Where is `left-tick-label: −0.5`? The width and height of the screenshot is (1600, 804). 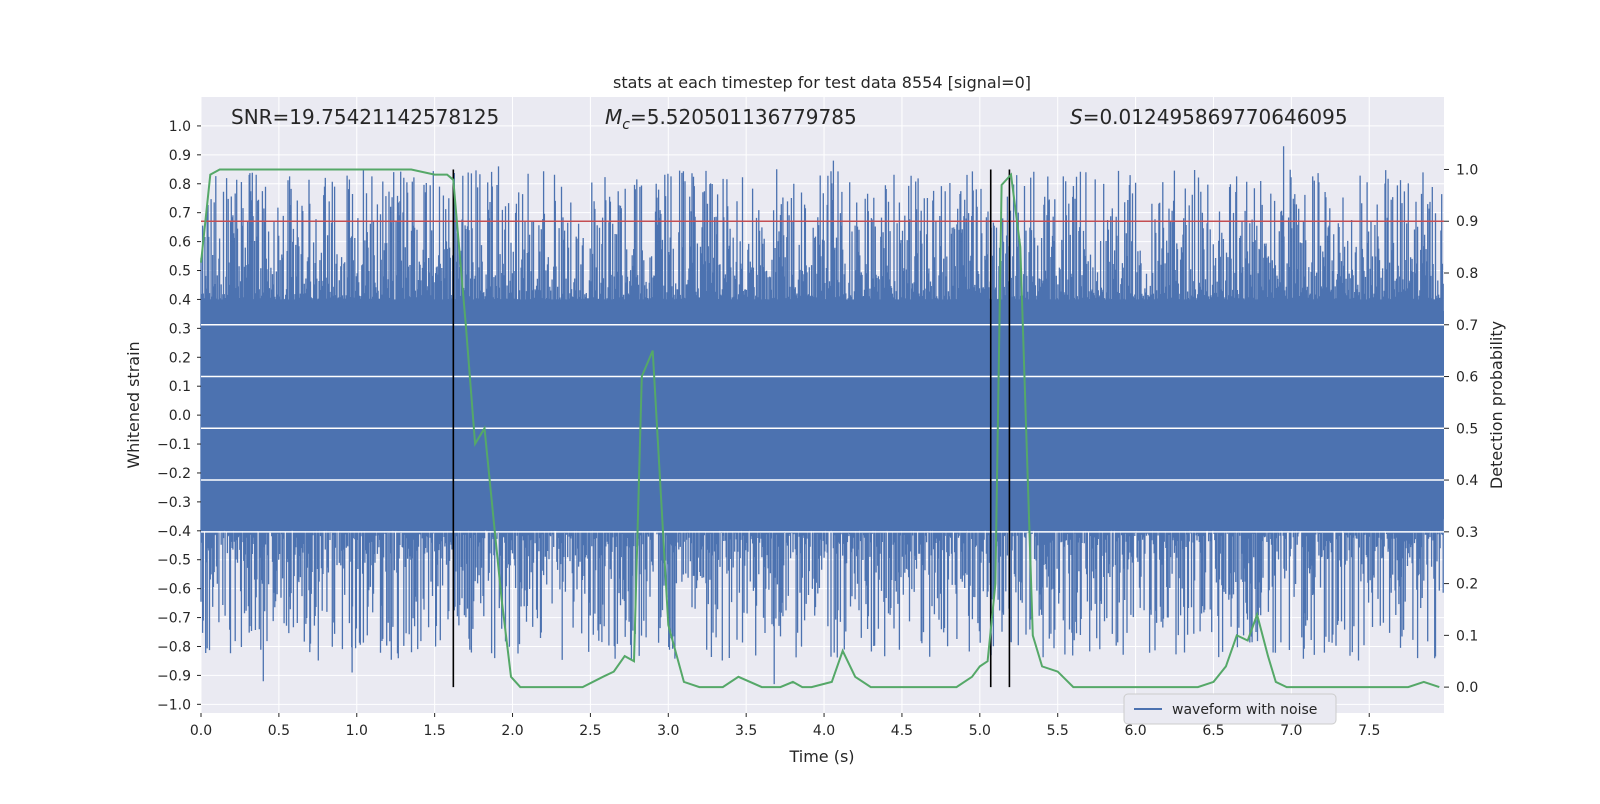 left-tick-label: −0.5 is located at coordinates (174, 561).